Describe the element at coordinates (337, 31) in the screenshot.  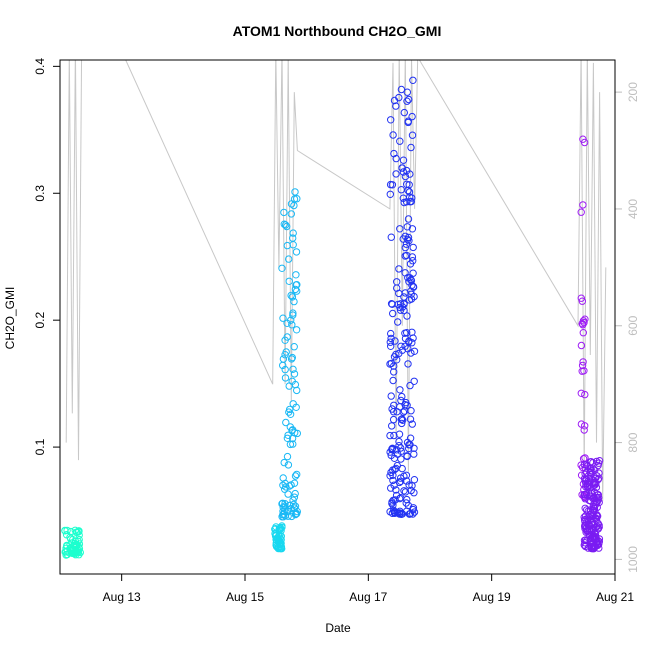
I see `chart-title: ATOM1 Northbound CH2O_GMI` at that location.